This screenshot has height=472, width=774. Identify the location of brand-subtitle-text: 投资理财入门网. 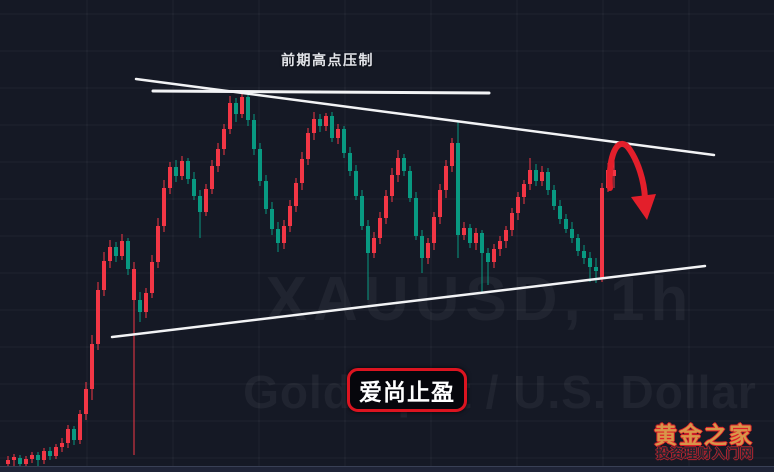
(704, 454).